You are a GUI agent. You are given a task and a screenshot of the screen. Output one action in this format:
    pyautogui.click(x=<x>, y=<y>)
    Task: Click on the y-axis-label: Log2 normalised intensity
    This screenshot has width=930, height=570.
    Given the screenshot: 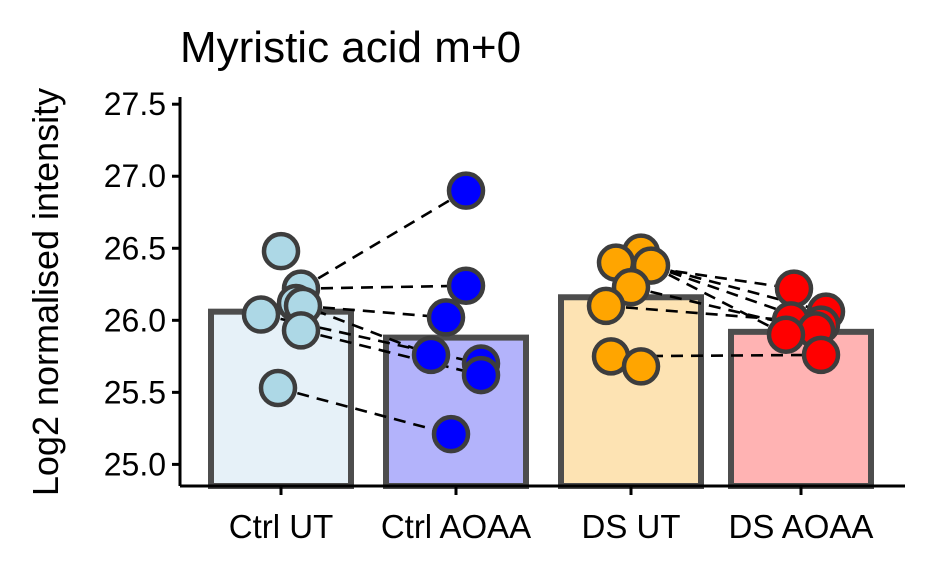 What is the action you would take?
    pyautogui.click(x=45, y=292)
    